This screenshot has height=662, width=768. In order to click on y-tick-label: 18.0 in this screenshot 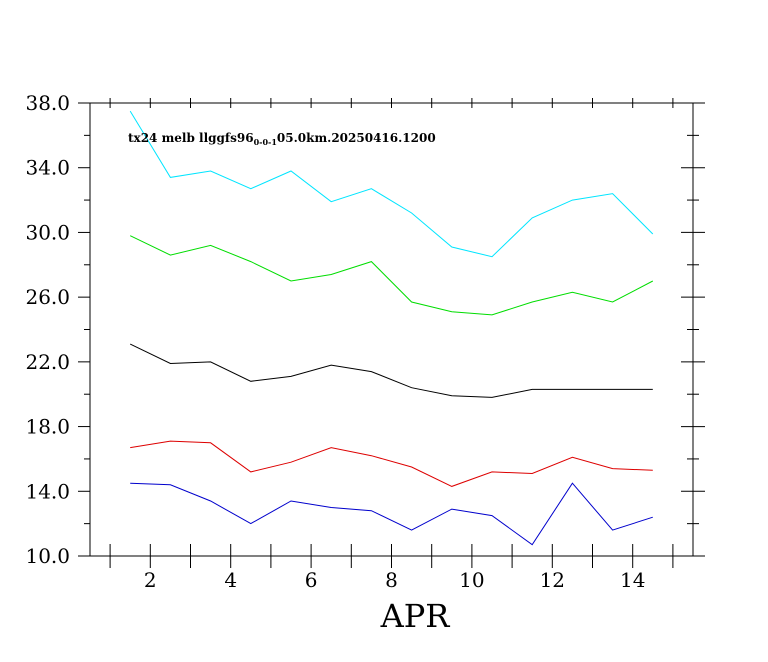, I will do `click(47, 427)`.